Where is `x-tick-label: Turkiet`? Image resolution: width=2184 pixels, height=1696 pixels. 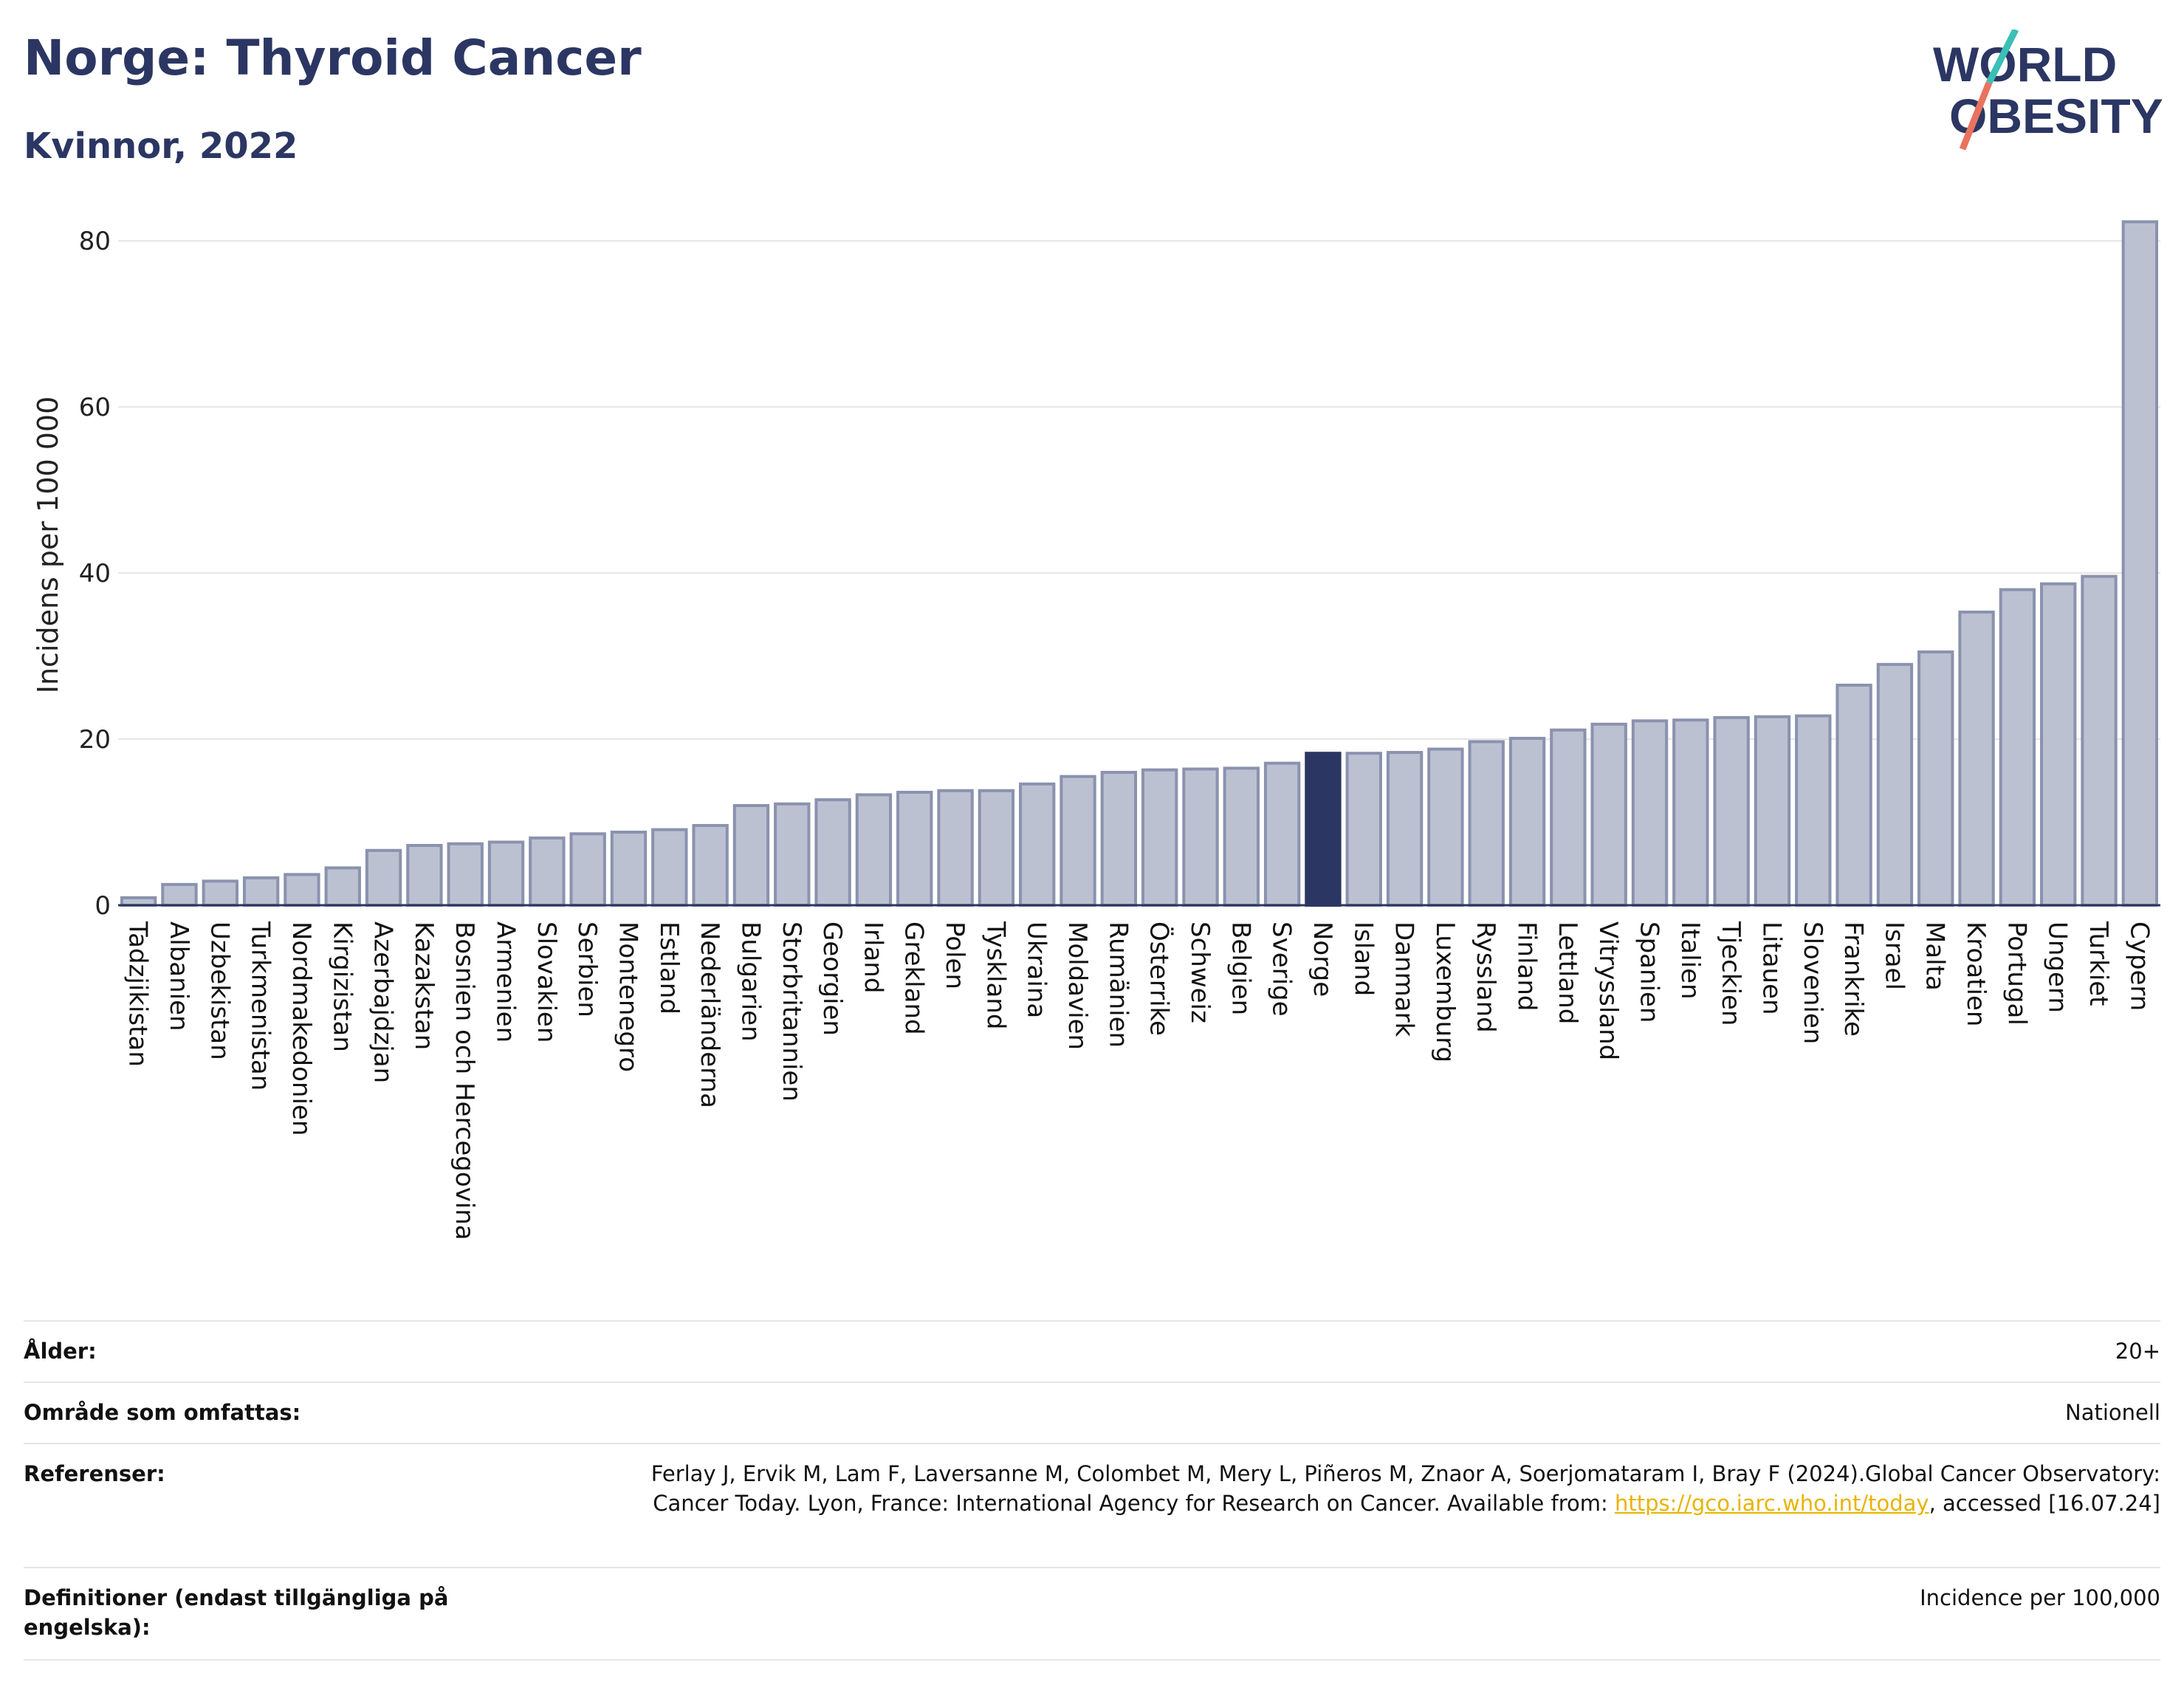 x-tick-label: Turkiet is located at coordinates (2099, 964).